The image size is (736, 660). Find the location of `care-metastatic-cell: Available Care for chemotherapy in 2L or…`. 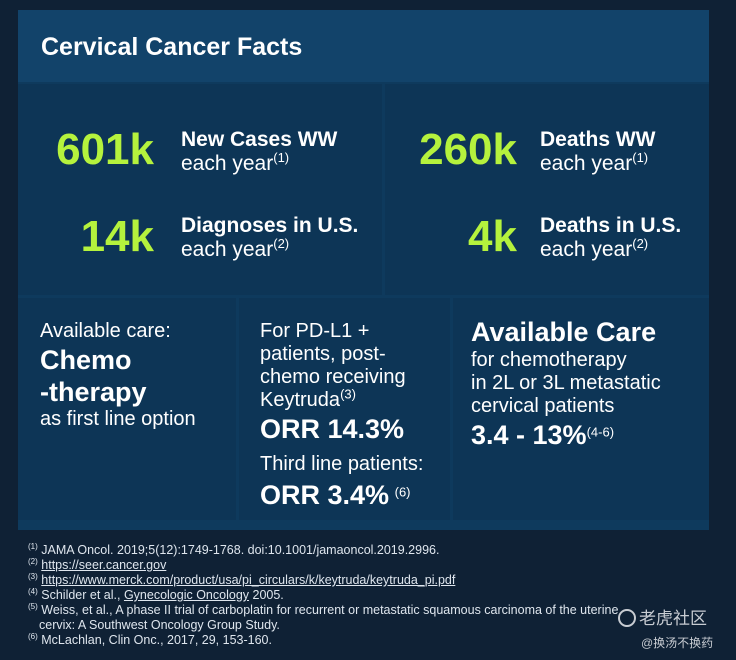

care-metastatic-cell: Available Care for chemotherapy in 2L or… is located at coordinates (581, 409).